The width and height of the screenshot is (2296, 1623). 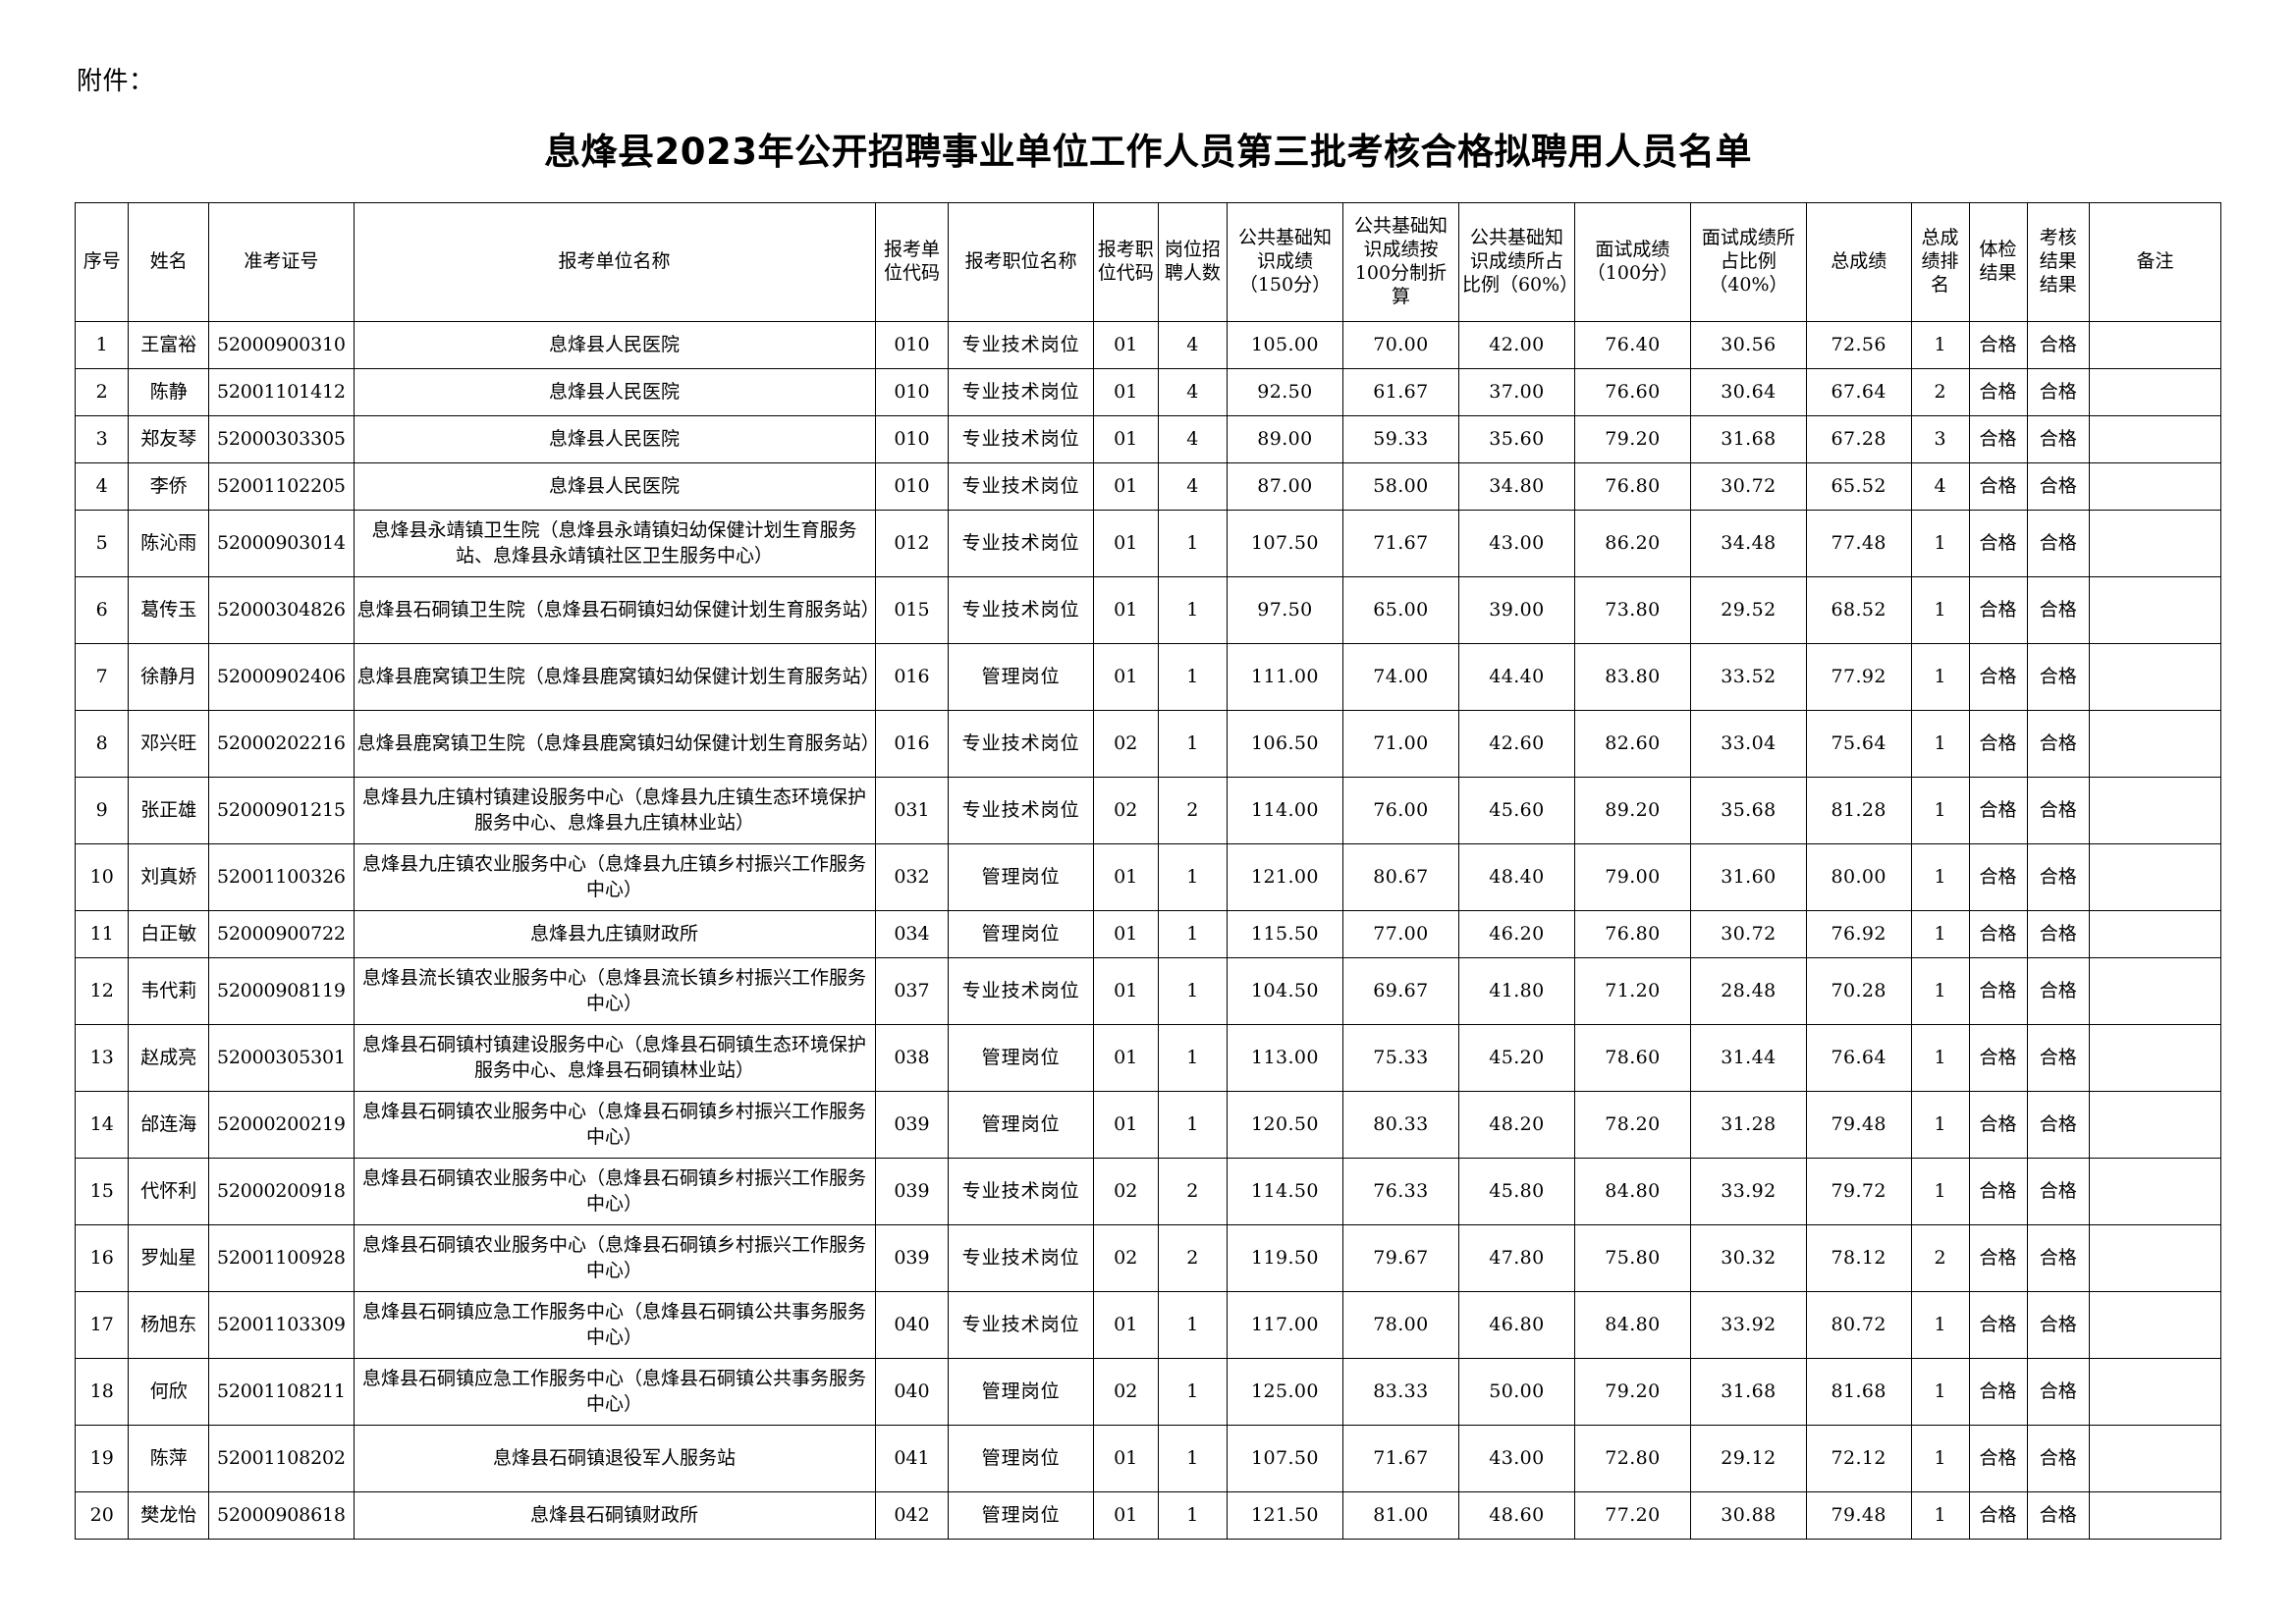 What do you see at coordinates (1192, 262) in the screenshot?
I see `header-headcount: 岗位招聘人数` at bounding box center [1192, 262].